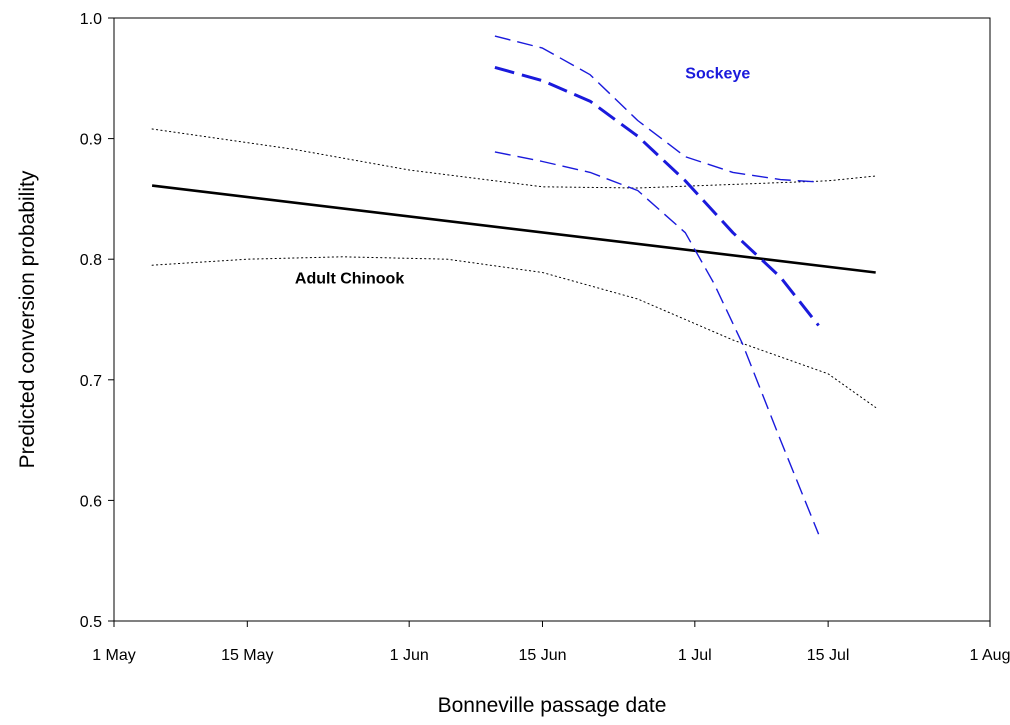 Image resolution: width=1010 pixels, height=725 pixels. Describe the element at coordinates (114, 655) in the screenshot. I see `x-tick-label: 1 May` at that location.